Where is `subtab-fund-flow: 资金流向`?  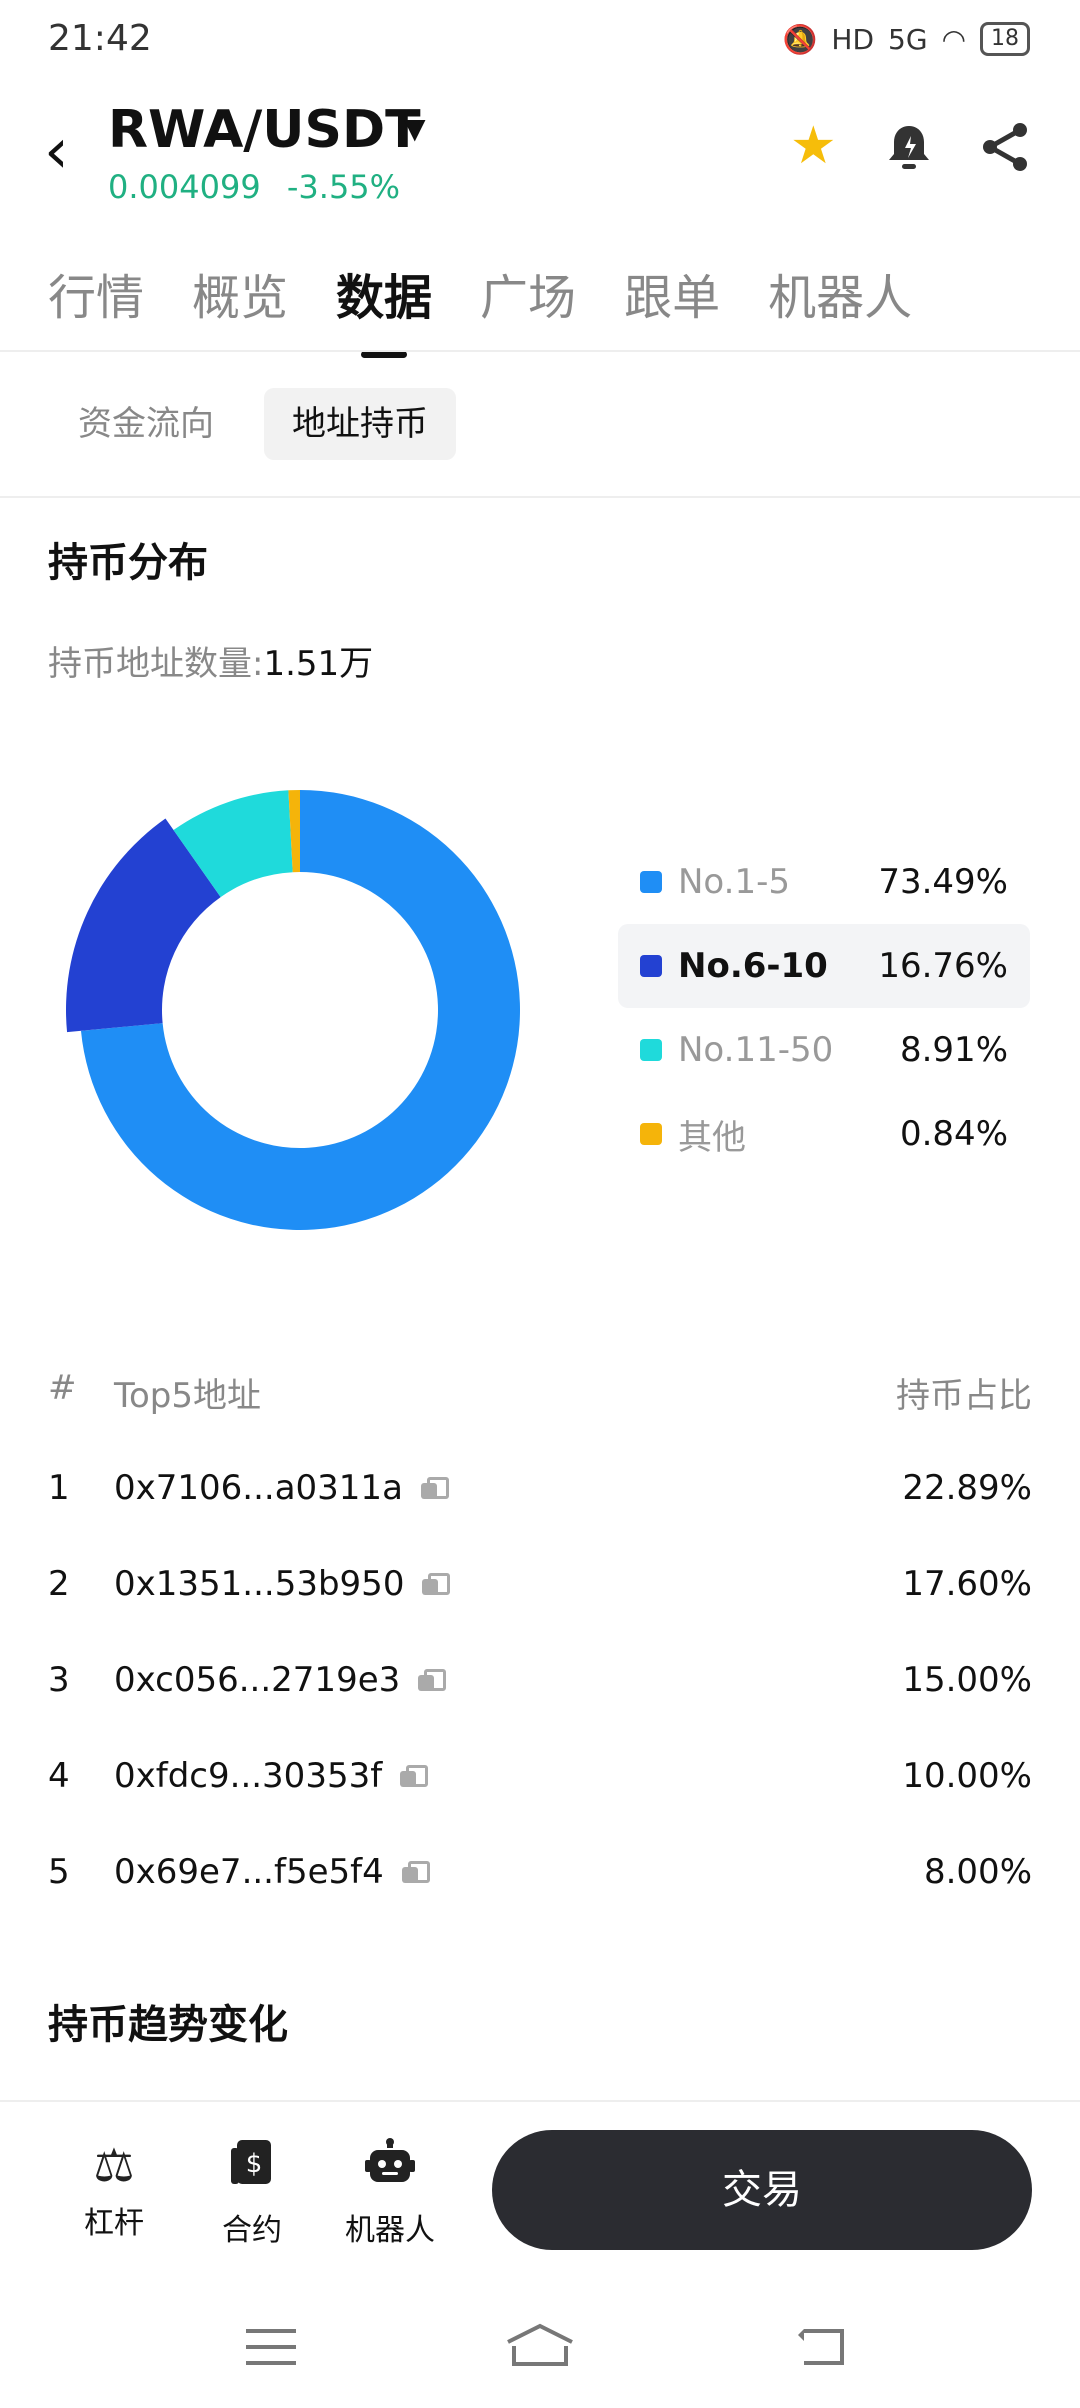 subtab-fund-flow: 资金流向 is located at coordinates (146, 424).